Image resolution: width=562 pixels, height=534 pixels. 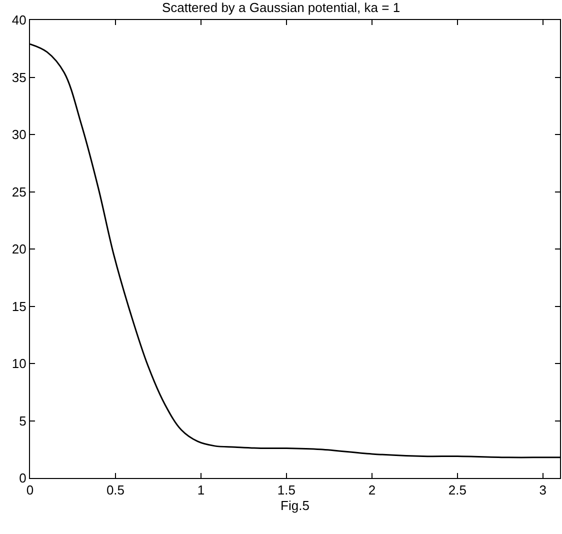 What do you see at coordinates (281, 7) in the screenshot?
I see `chart-title: Scattered by a Gaussian potential, ka = 1` at bounding box center [281, 7].